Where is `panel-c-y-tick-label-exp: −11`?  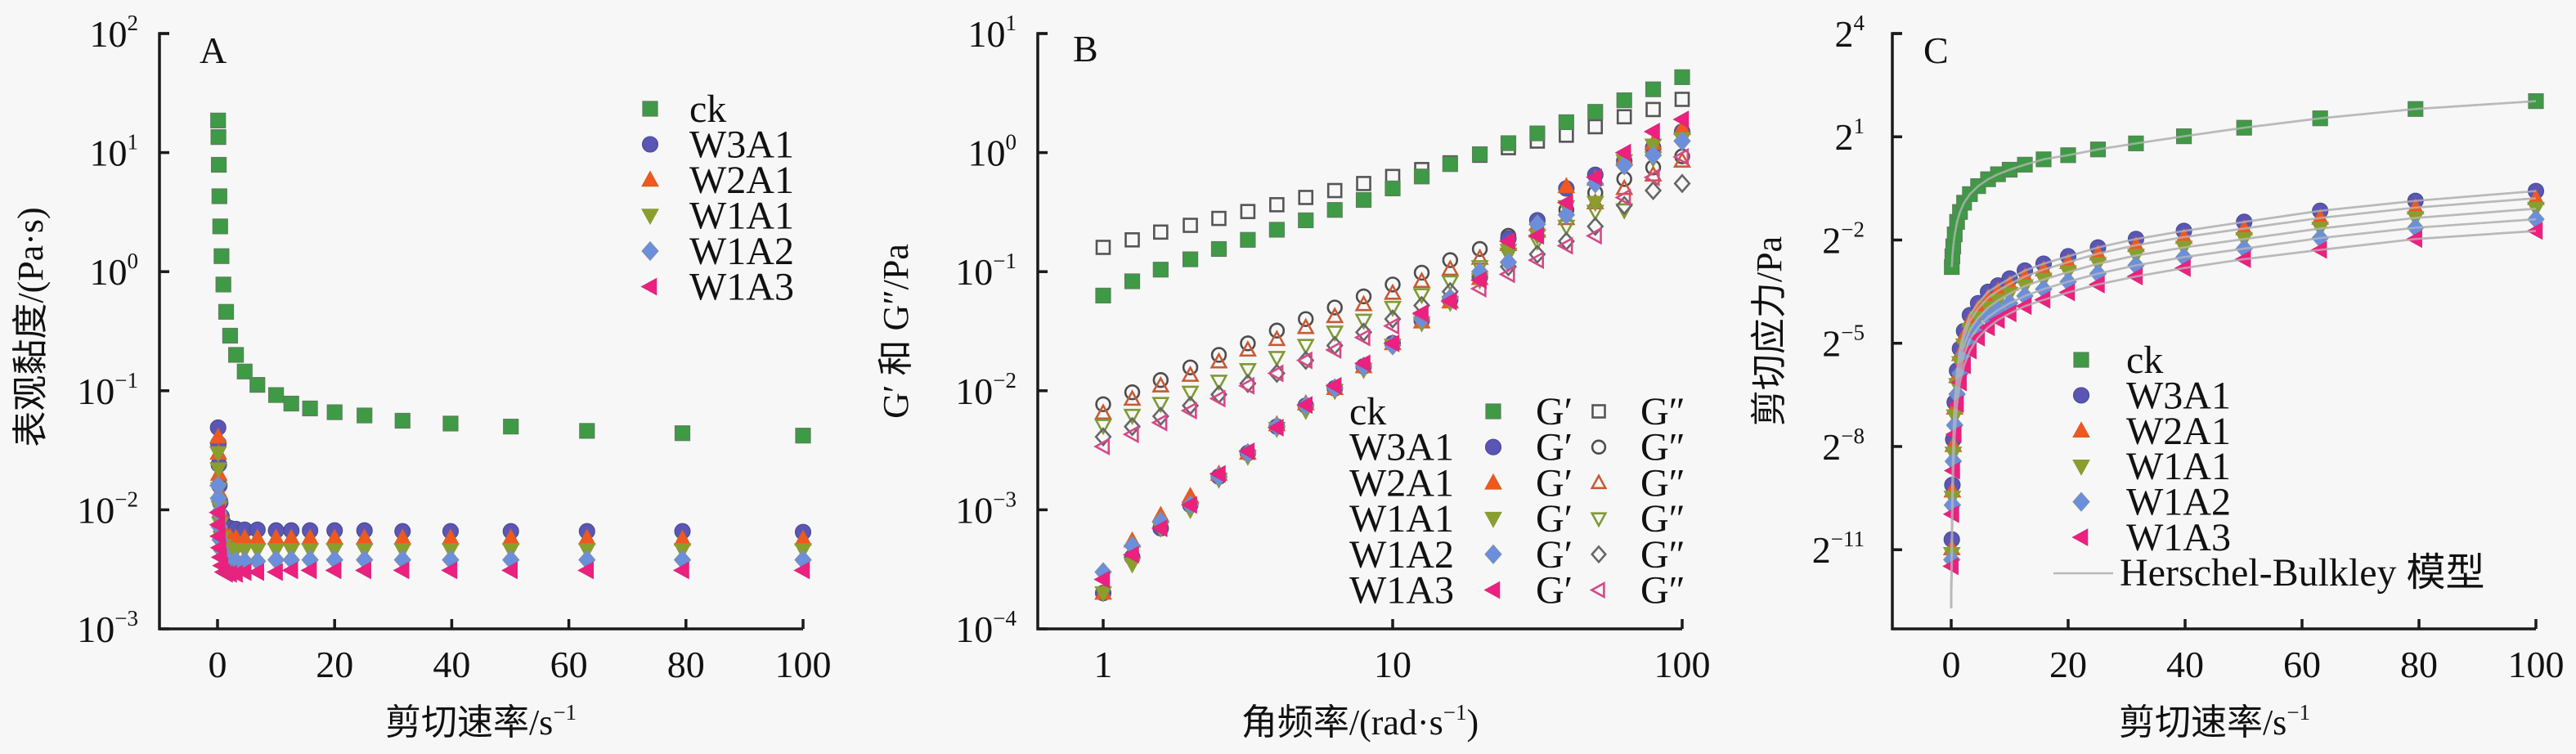
panel-c-y-tick-label-exp: −11 is located at coordinates (1848, 539).